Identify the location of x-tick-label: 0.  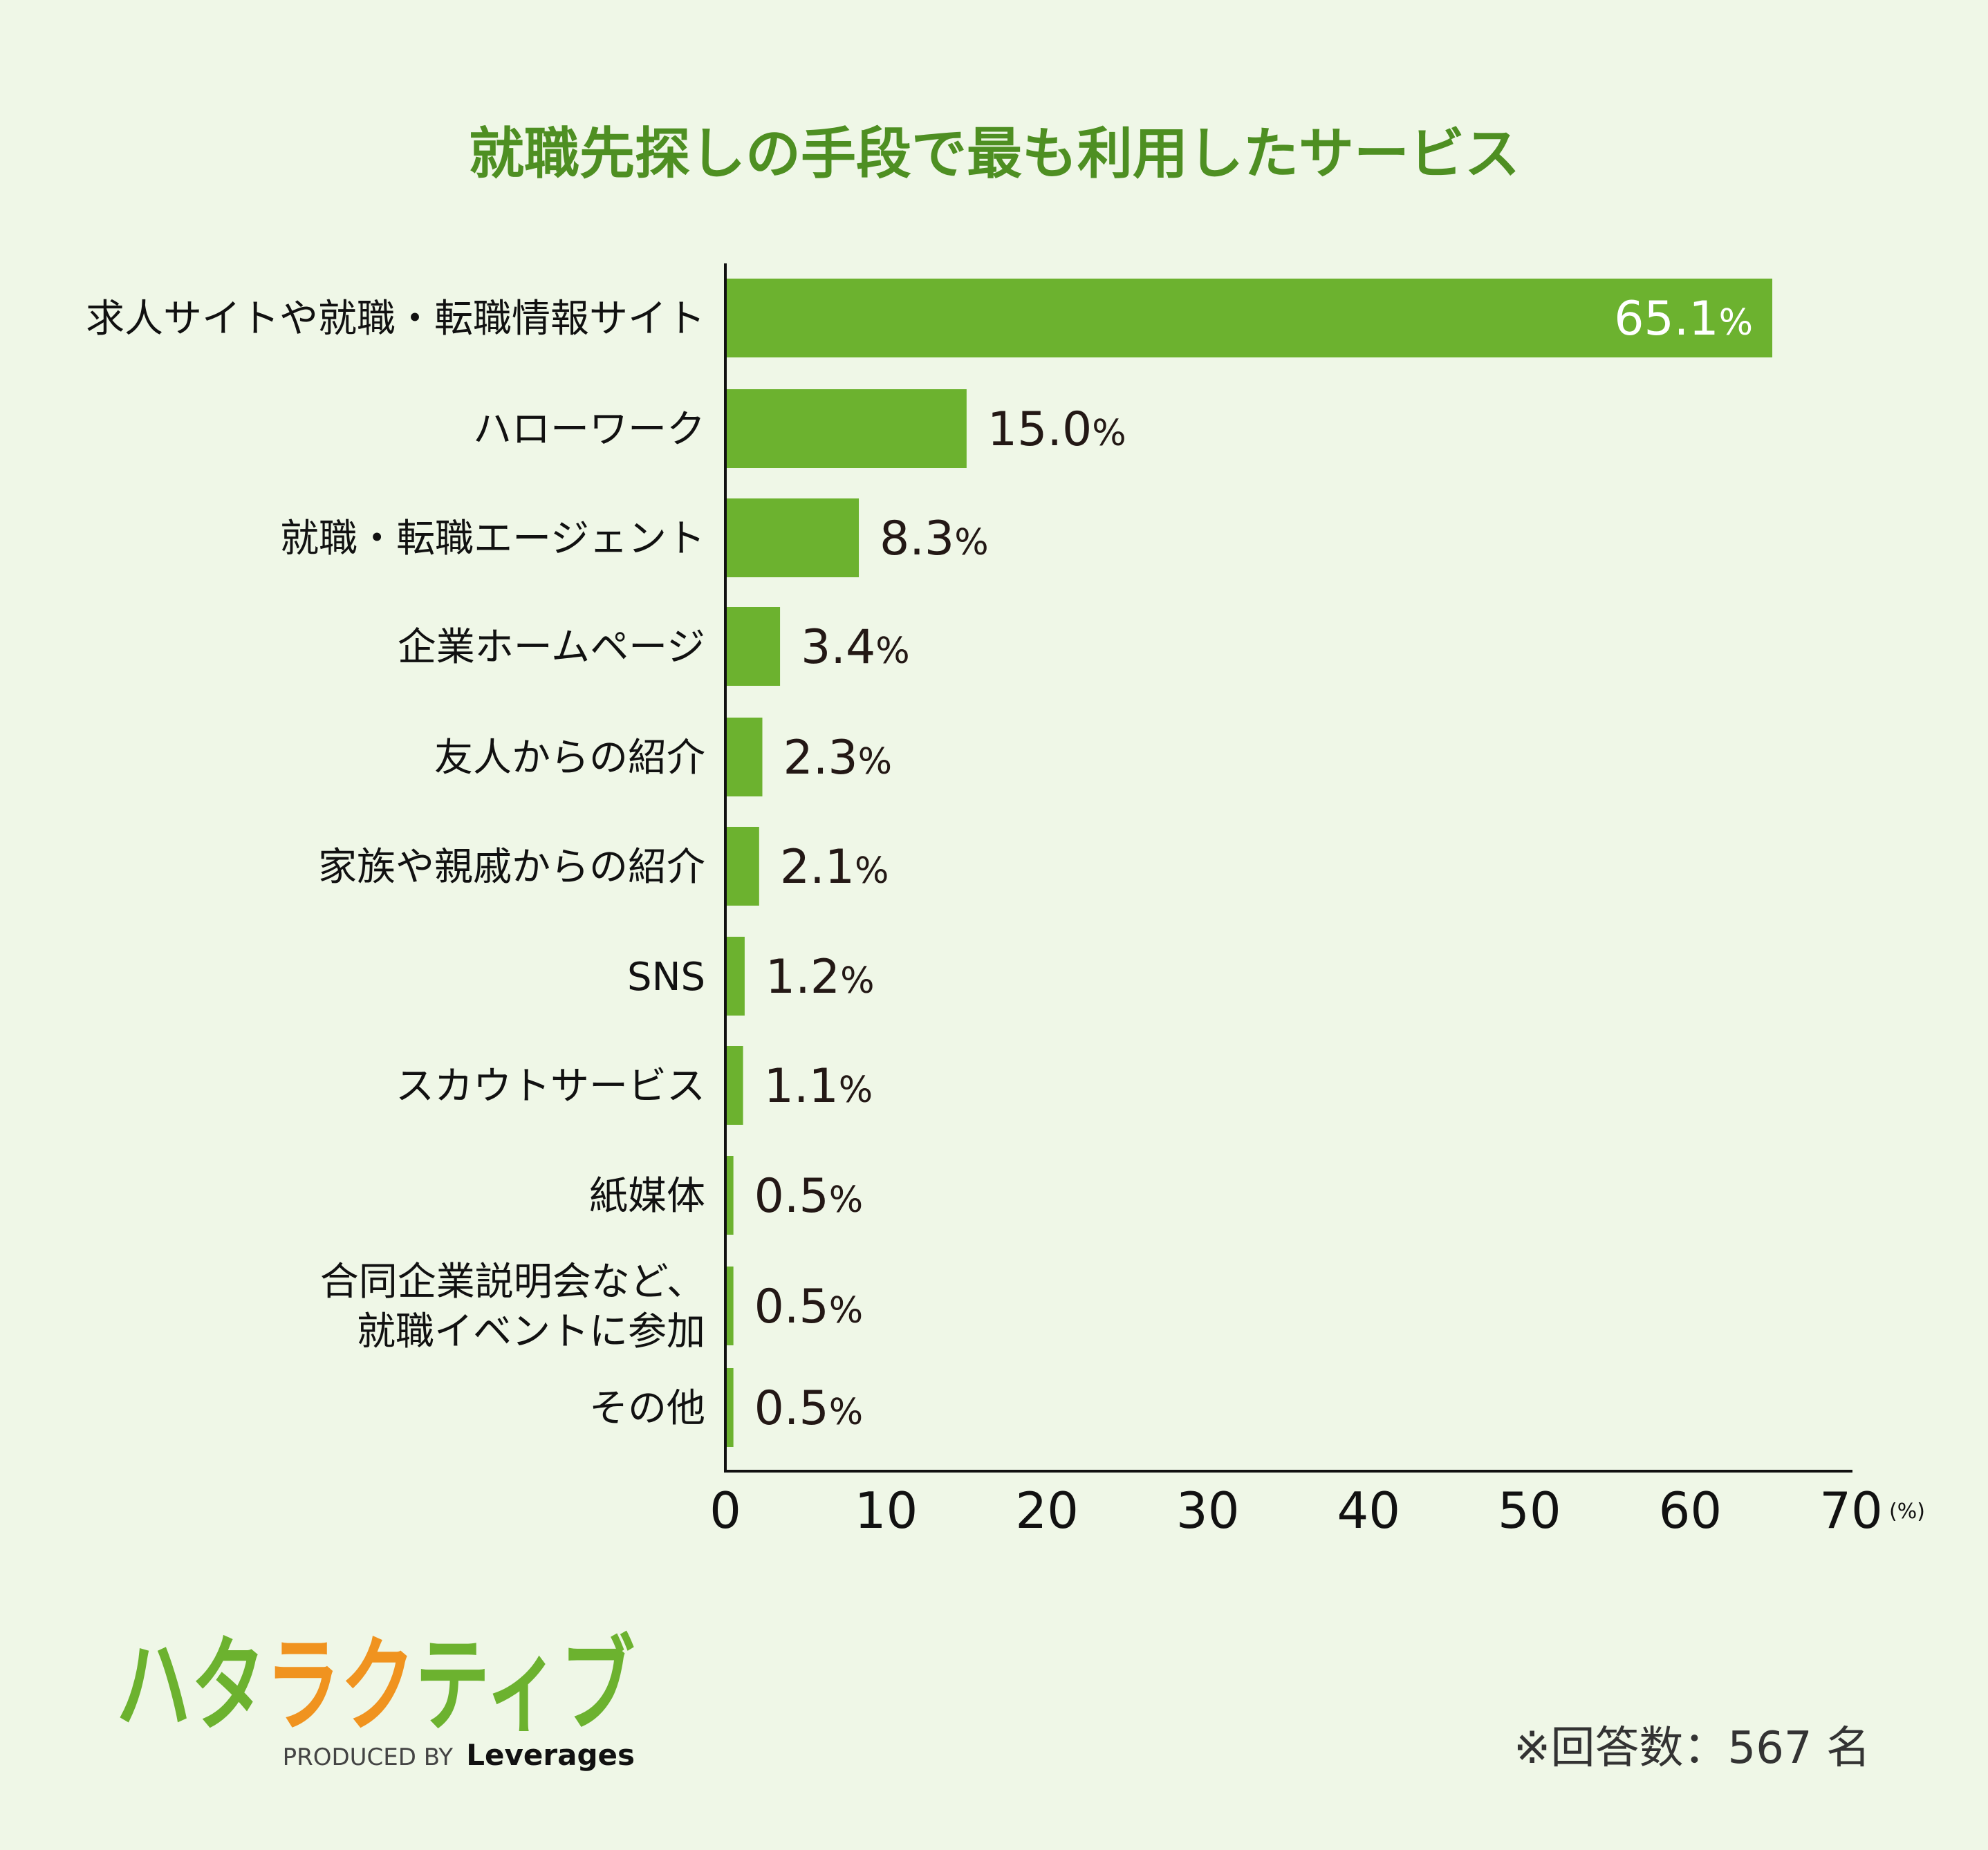
(725, 1511).